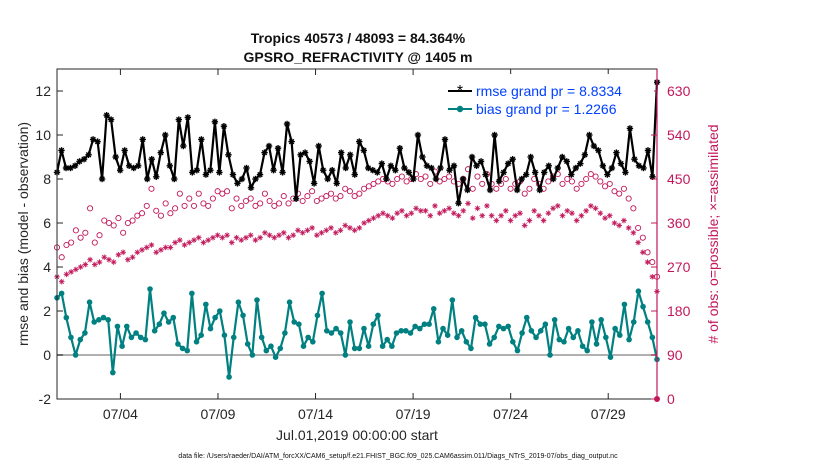 The image size is (830, 470). What do you see at coordinates (460, 109) in the screenshot?
I see `legend-bias-marker` at bounding box center [460, 109].